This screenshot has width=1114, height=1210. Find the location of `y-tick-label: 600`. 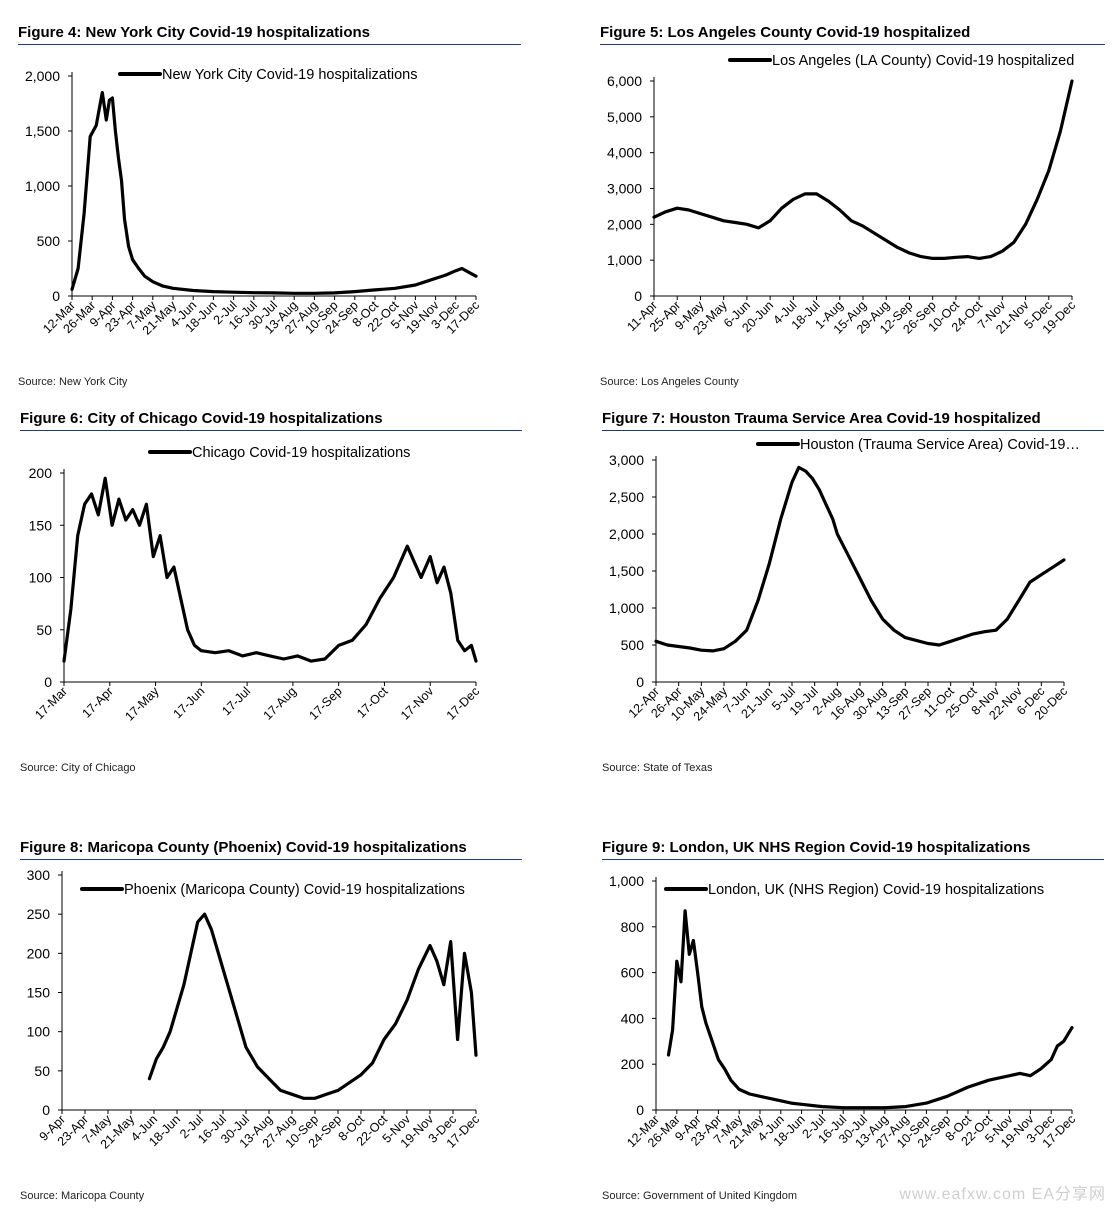

y-tick-label: 600 is located at coordinates (633, 973).